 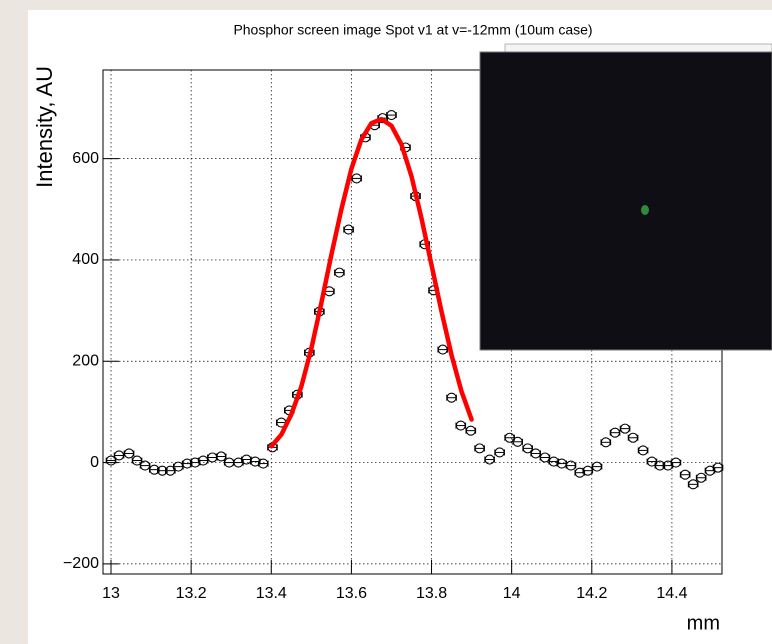 What do you see at coordinates (85, 360) in the screenshot?
I see `y-tick-label: 200` at bounding box center [85, 360].